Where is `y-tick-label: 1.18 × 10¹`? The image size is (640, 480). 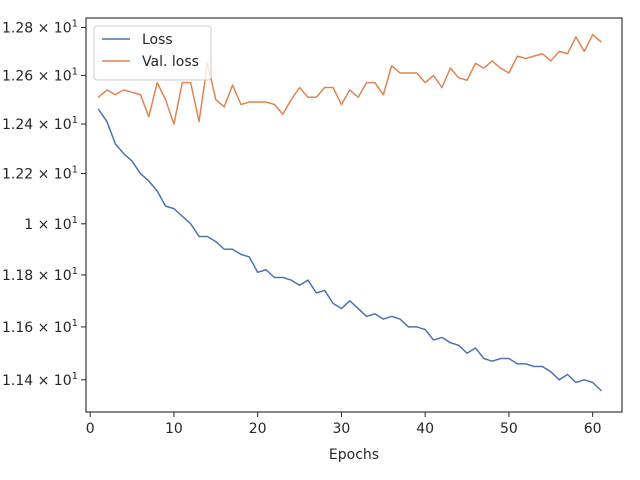 y-tick-label: 1.18 × 10¹ is located at coordinates (40, 275).